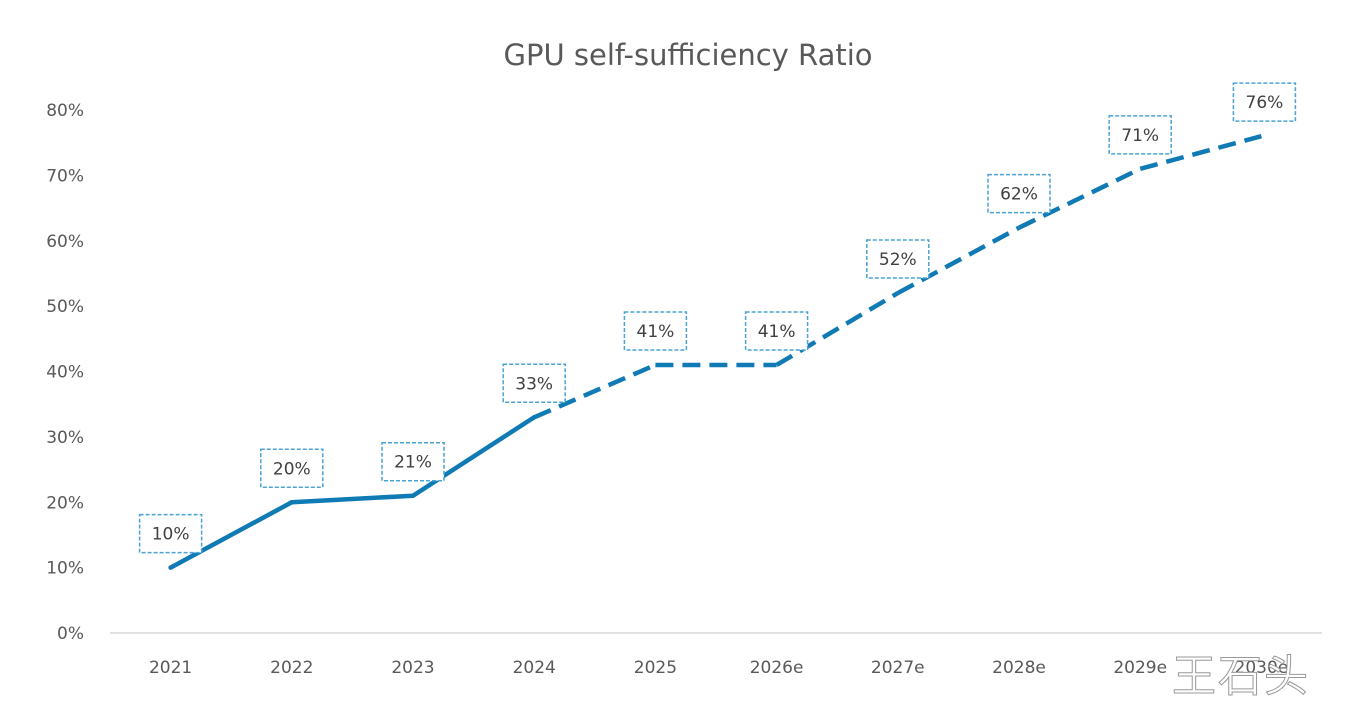 This screenshot has height=723, width=1349. I want to click on data-label: 20%, so click(292, 468).